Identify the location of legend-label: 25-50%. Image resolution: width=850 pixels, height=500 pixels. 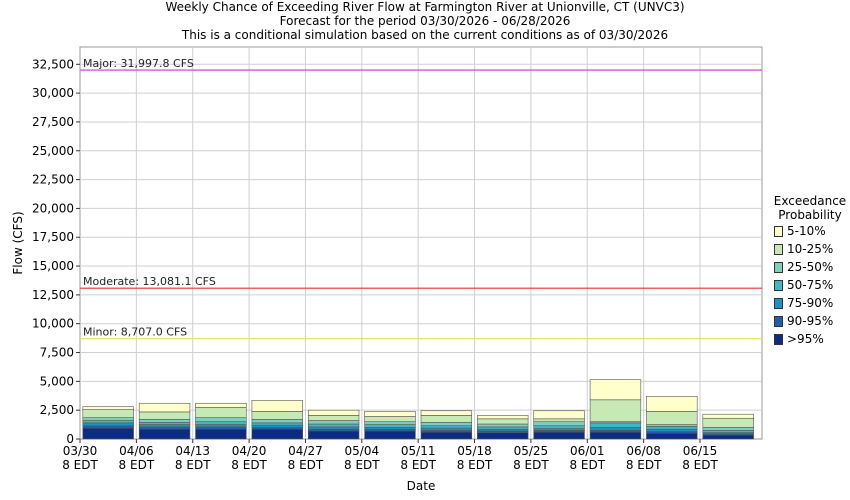
(810, 267).